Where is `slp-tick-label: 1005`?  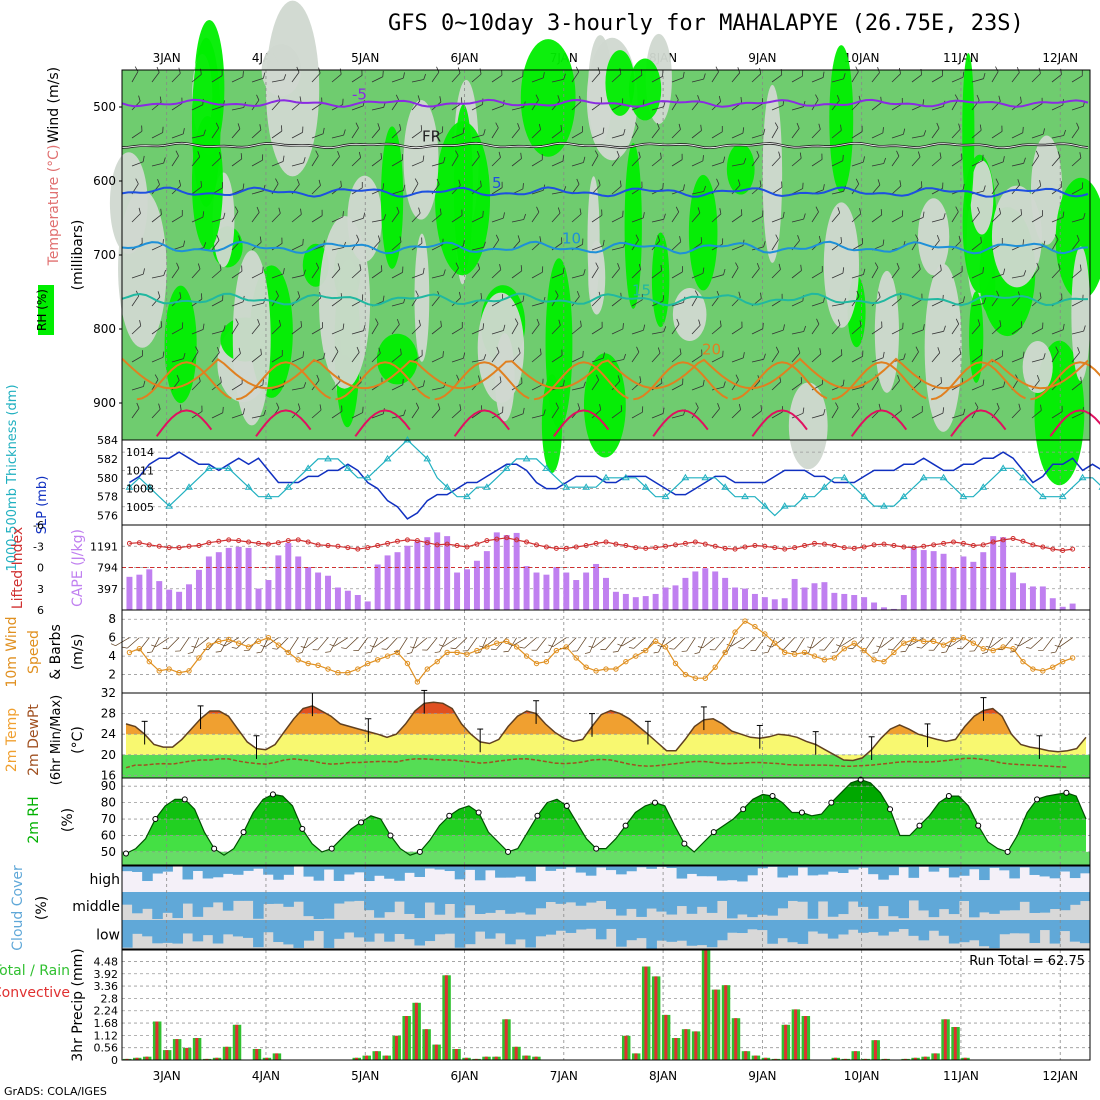 slp-tick-label: 1005 is located at coordinates (140, 507).